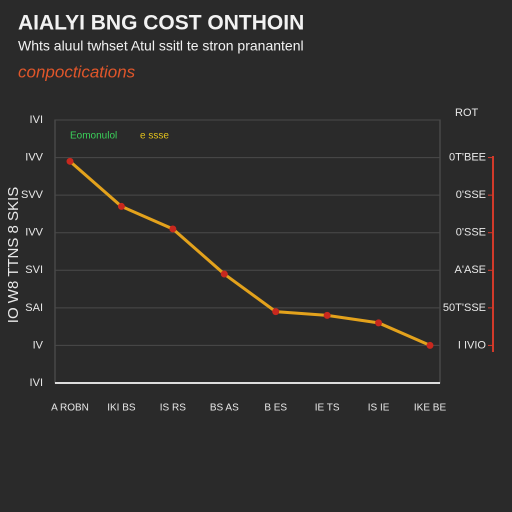 The height and width of the screenshot is (512, 512). What do you see at coordinates (13, 255) in the screenshot?
I see `y-axis-label: IO W8 TTNS 8 SKIS` at bounding box center [13, 255].